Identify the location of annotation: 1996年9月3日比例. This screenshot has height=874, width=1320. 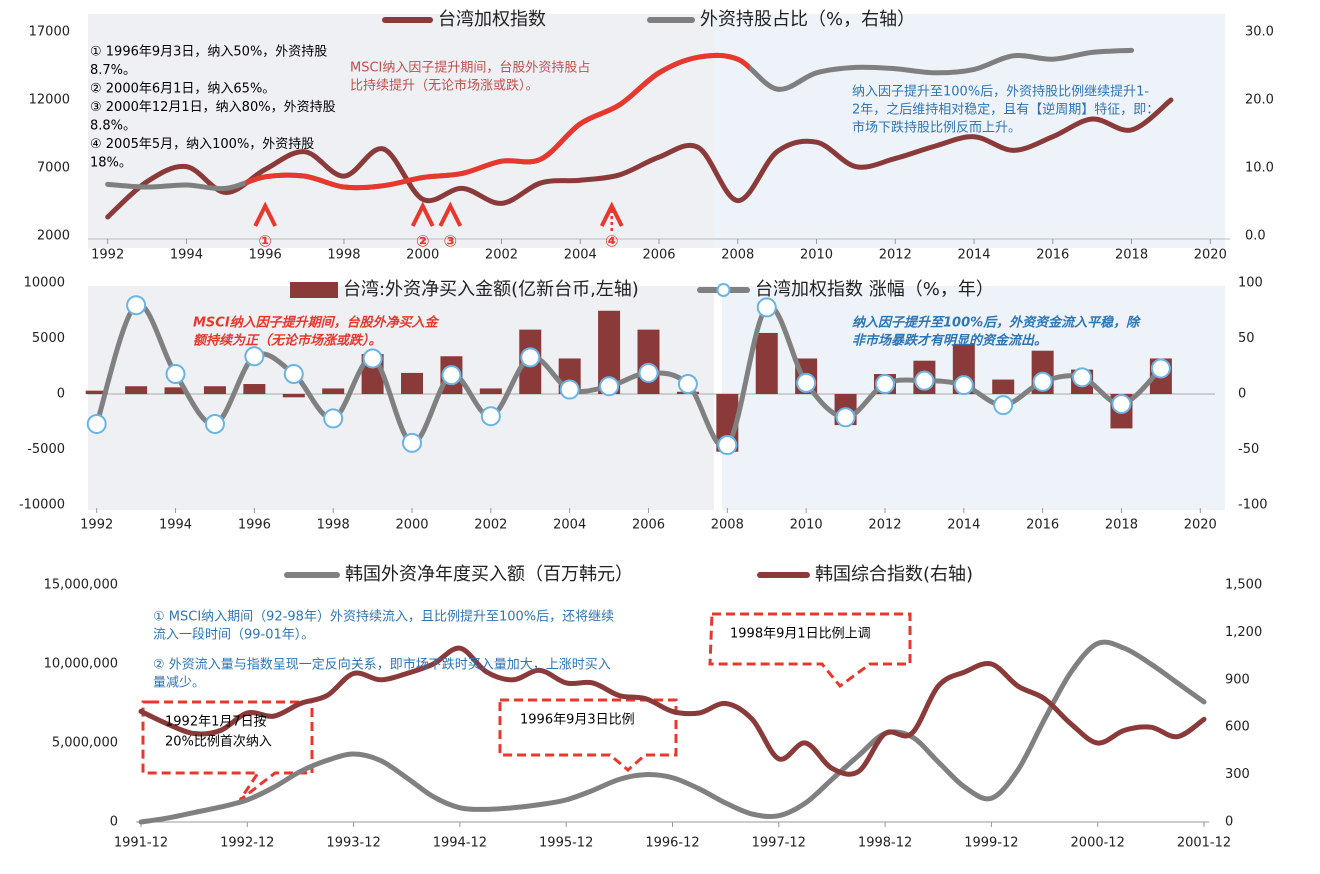
(577, 720).